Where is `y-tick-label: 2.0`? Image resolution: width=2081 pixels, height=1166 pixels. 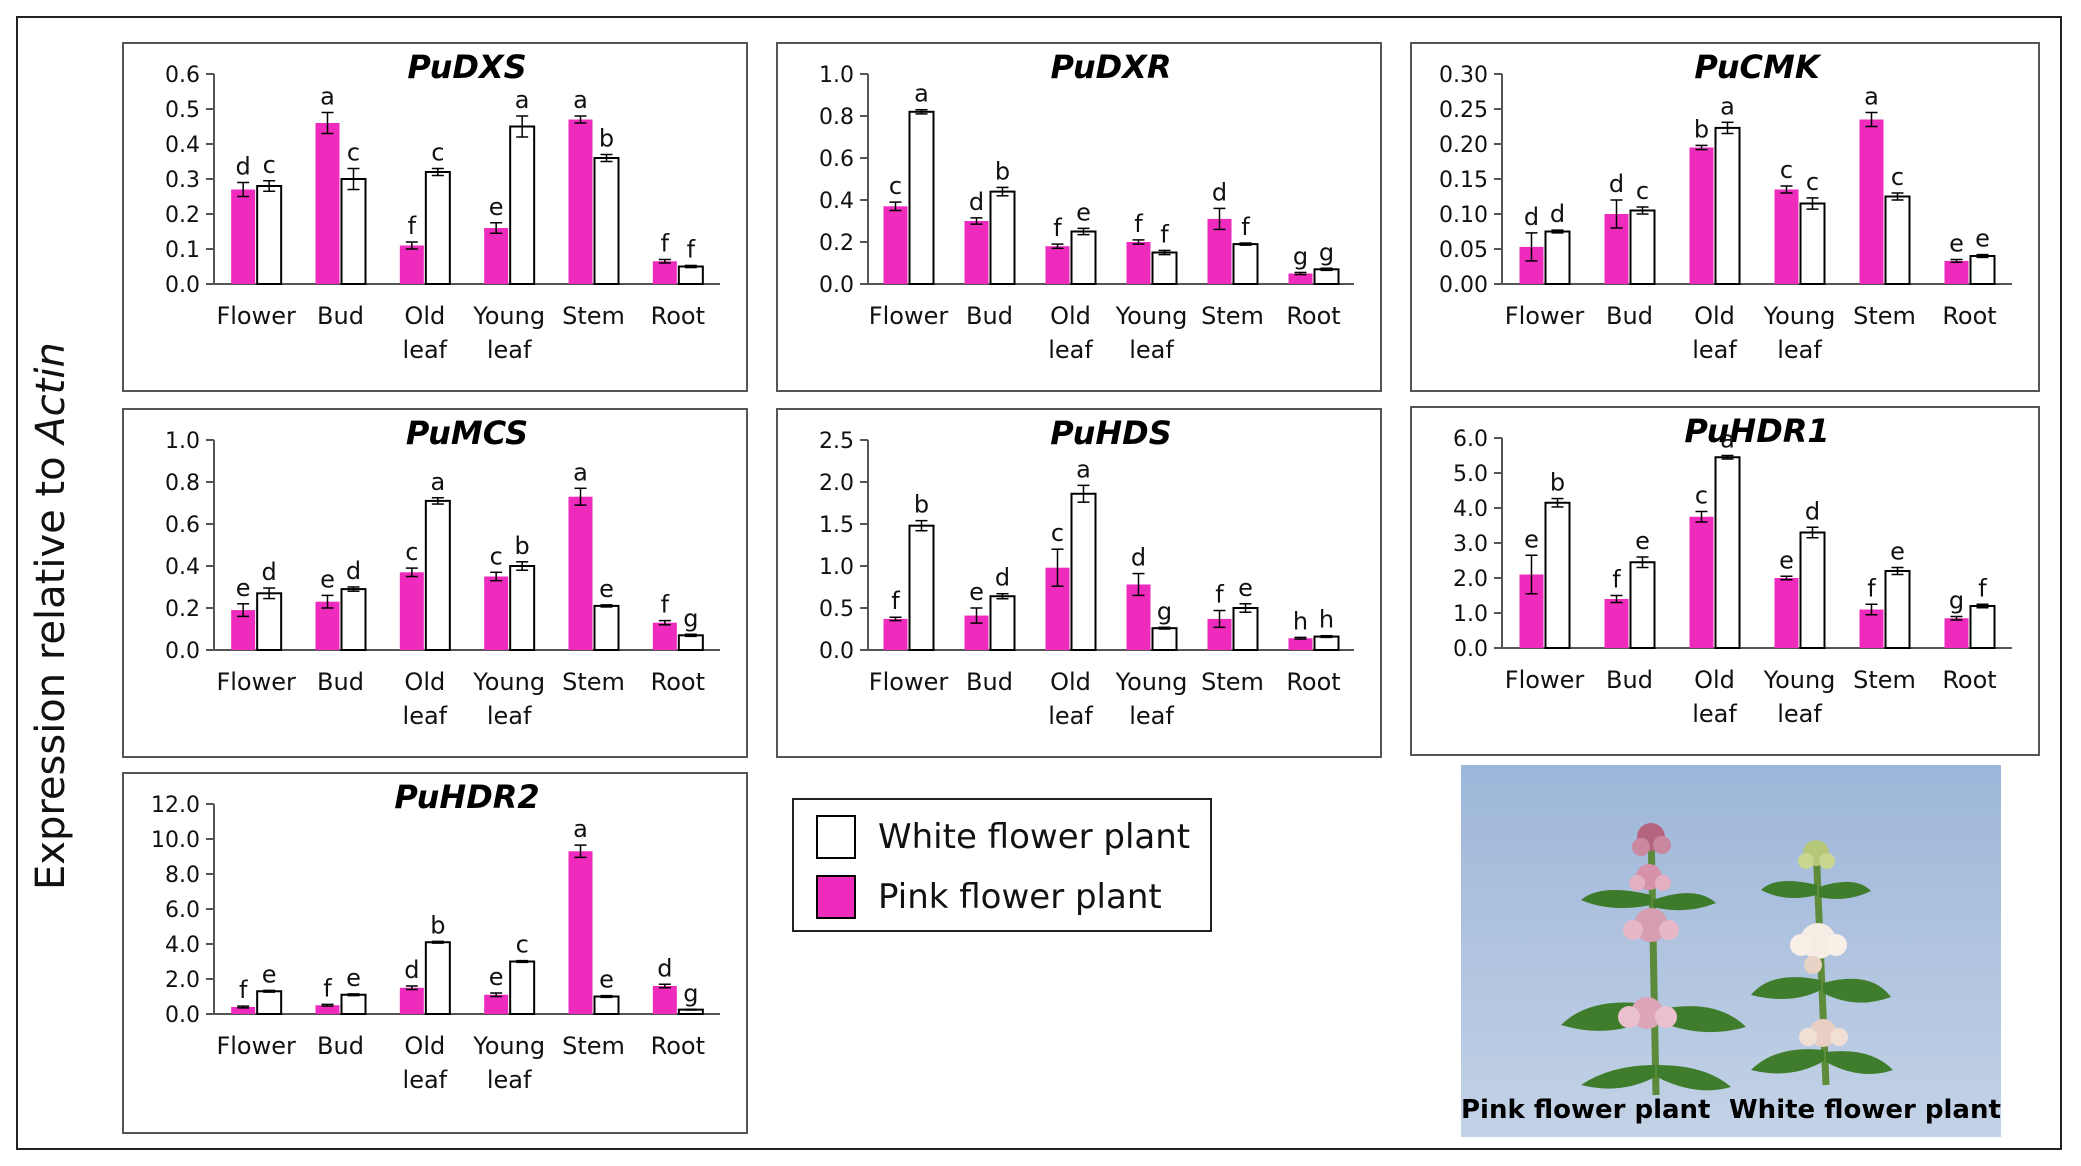
y-tick-label: 2.0 is located at coordinates (836, 483).